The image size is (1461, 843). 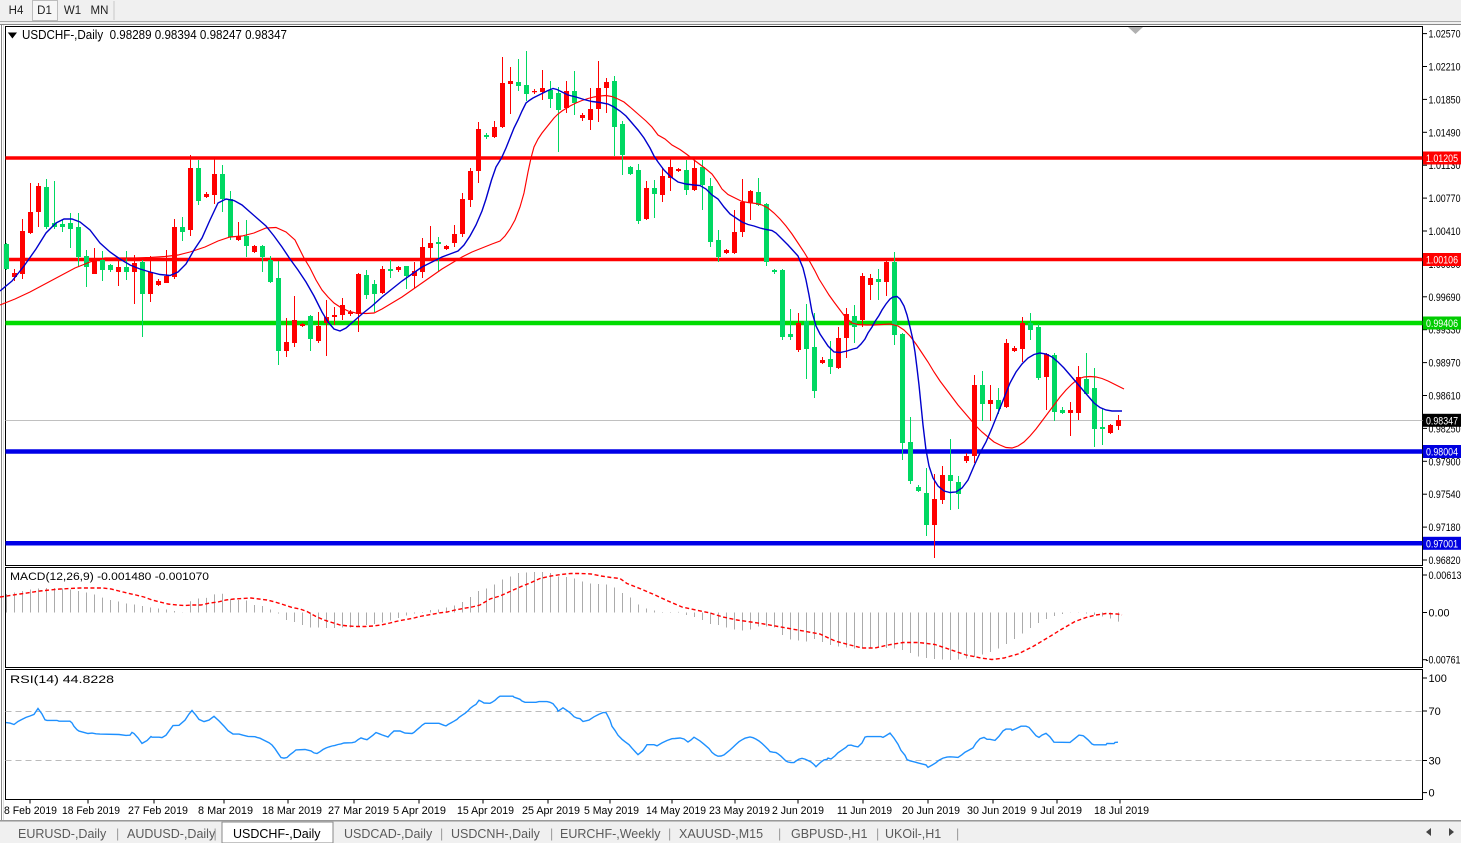 What do you see at coordinates (30, 811) in the screenshot?
I see `svg-text: 8 Feb 2019` at bounding box center [30, 811].